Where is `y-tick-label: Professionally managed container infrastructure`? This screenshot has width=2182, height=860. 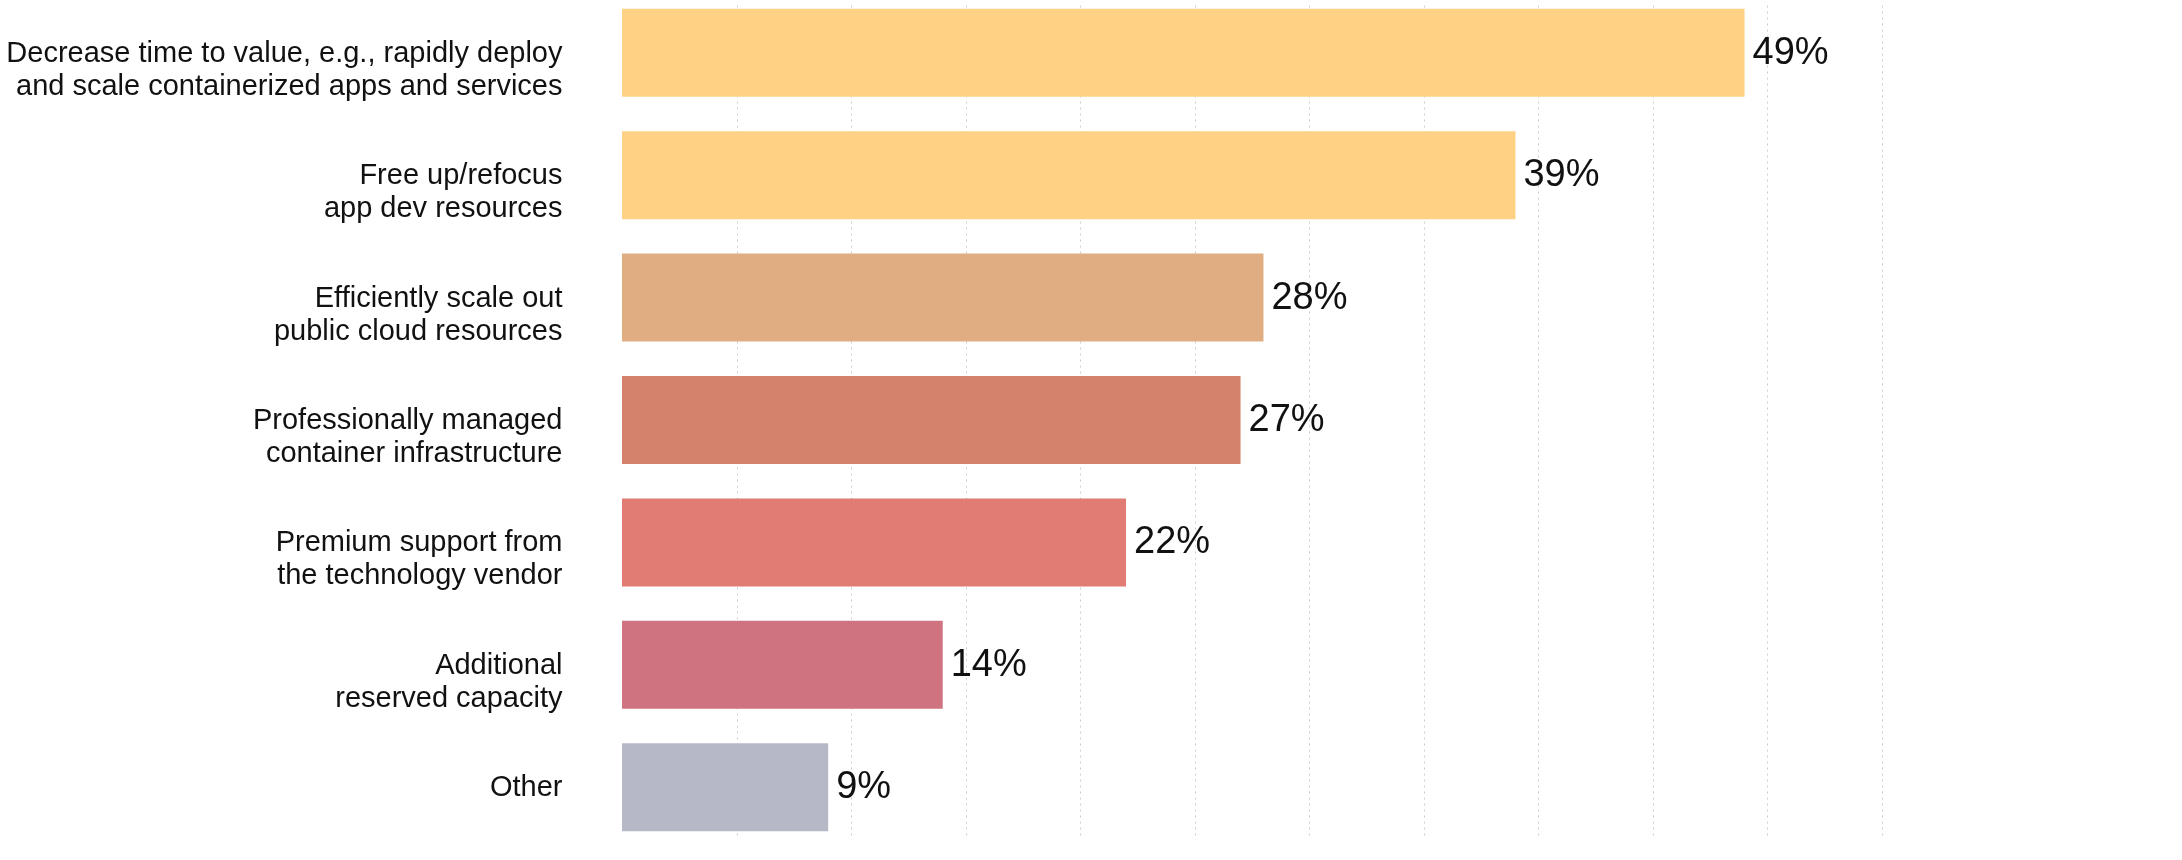 y-tick-label: Professionally managed container infrastructure is located at coordinates (407, 435).